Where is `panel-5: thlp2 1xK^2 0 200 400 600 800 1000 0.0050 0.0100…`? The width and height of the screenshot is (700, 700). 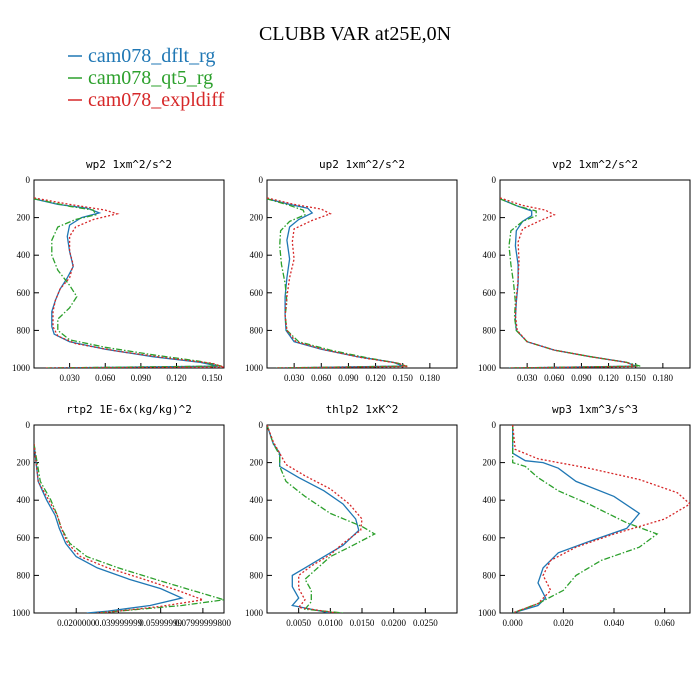 panel-5: thlp2 1xK^2 0 200 400 600 800 1000 0.0050 0.0100… is located at coordinates (351, 515).